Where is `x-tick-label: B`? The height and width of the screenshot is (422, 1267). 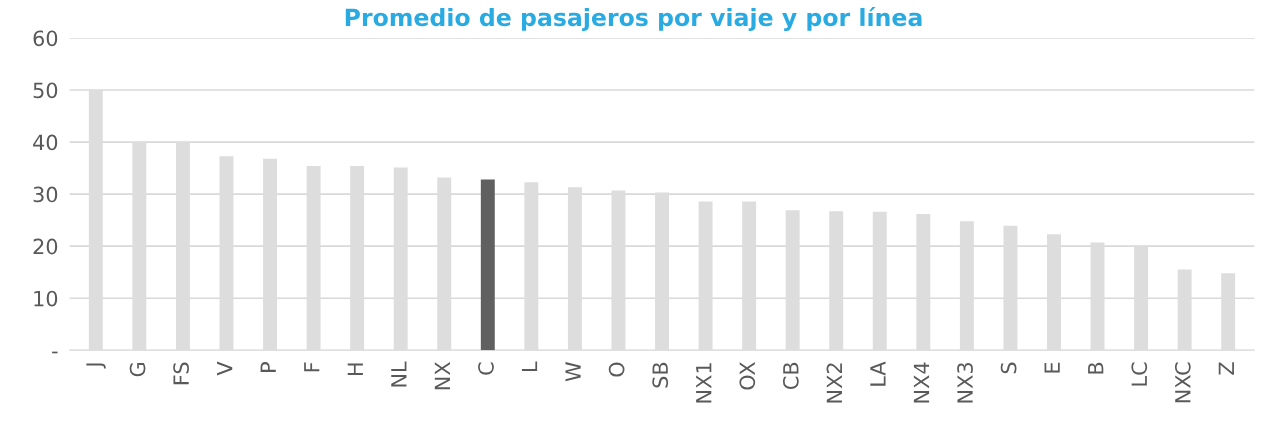
x-tick-label: B is located at coordinates (1096, 368).